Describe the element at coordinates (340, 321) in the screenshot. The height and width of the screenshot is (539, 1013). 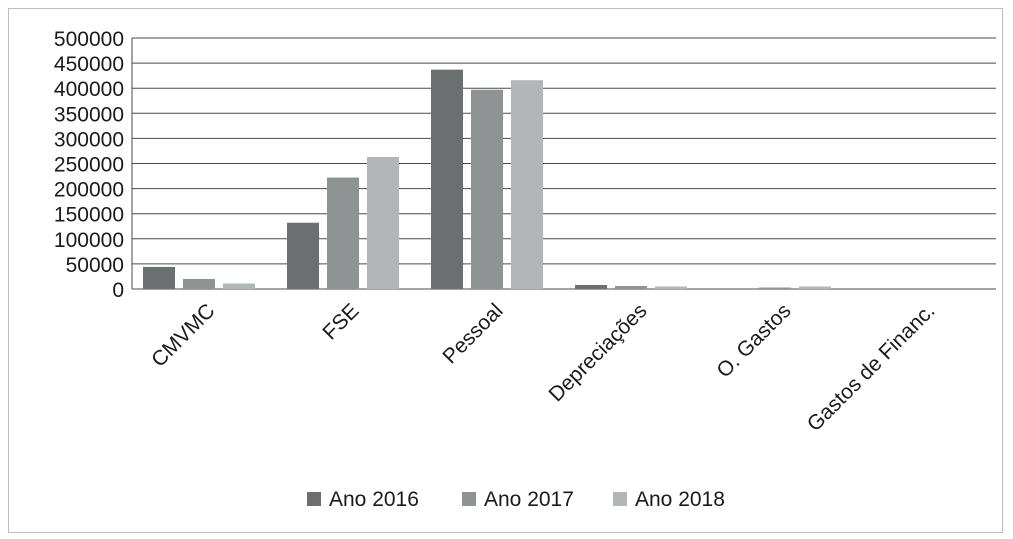
I see `category-label: FSE` at that location.